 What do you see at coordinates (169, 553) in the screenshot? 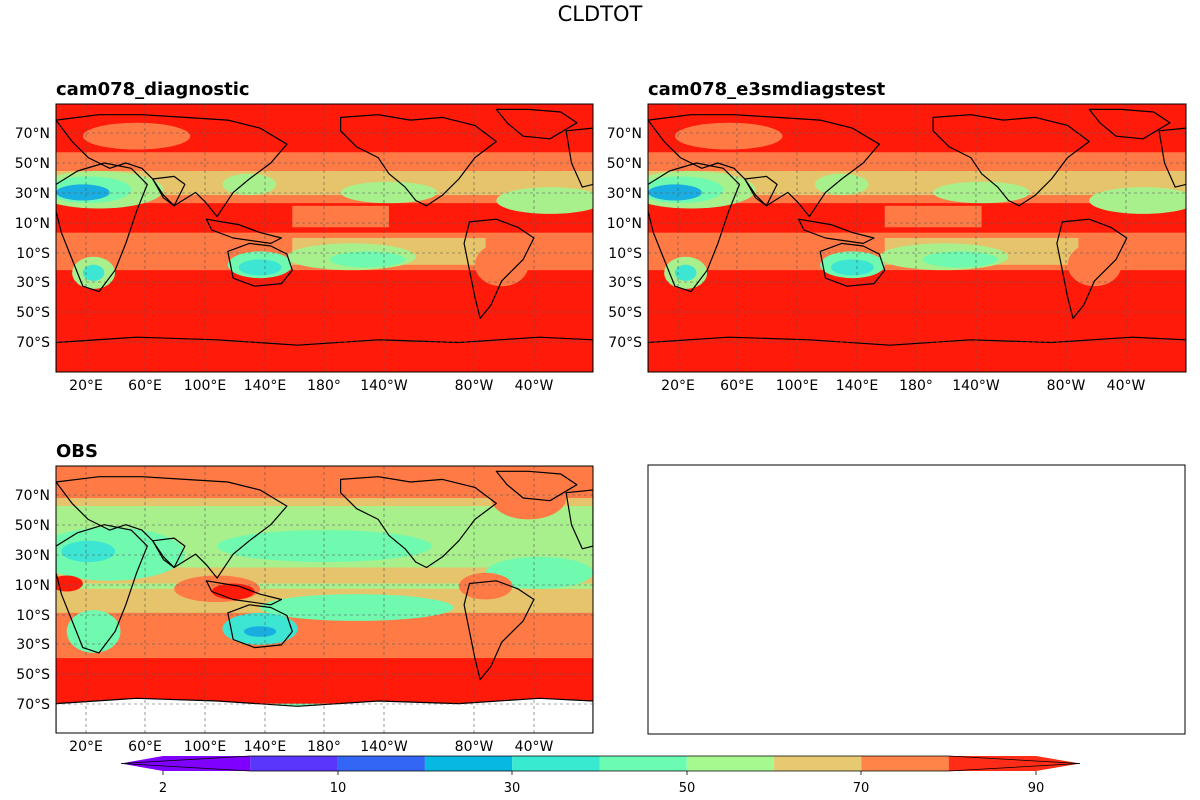
I see `coastline-india` at bounding box center [169, 553].